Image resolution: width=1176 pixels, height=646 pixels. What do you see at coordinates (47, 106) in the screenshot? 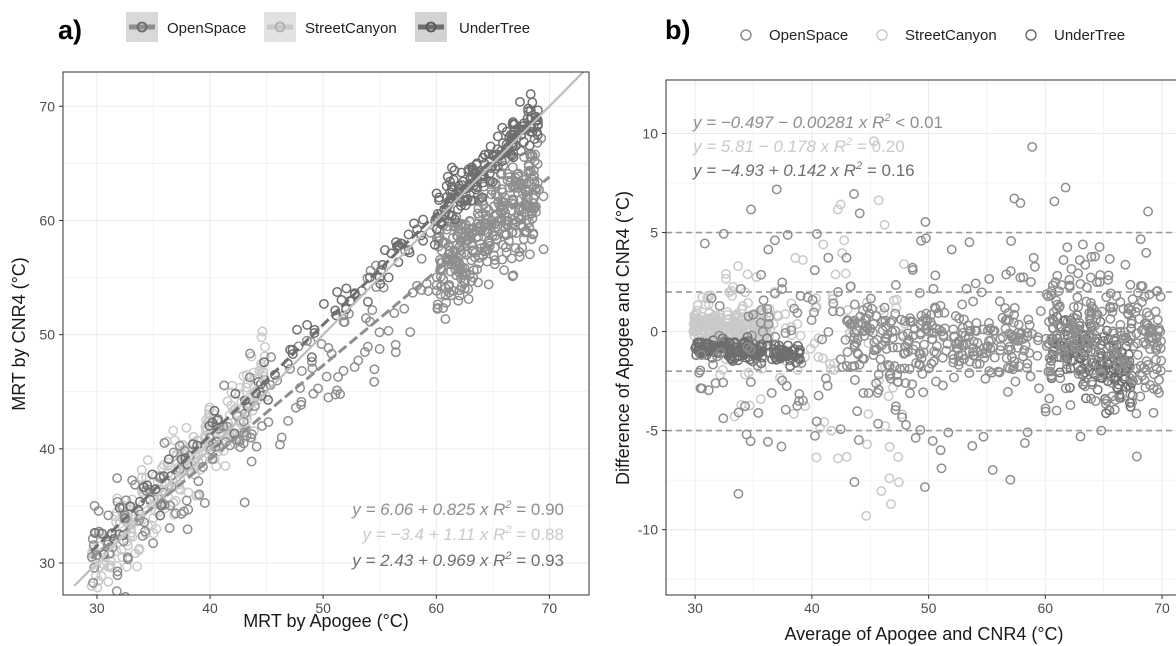
I see `y-tick-label: 70` at bounding box center [47, 106].